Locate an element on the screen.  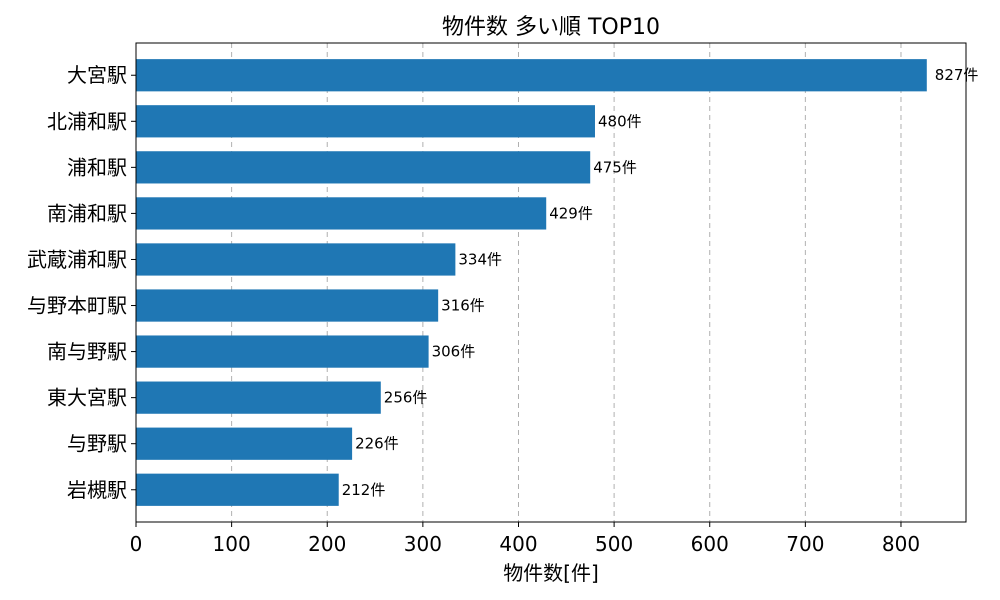
x-axis-ticks: 0 100 200 300 400 500 600 700 800 is located at coordinates (525, 539).